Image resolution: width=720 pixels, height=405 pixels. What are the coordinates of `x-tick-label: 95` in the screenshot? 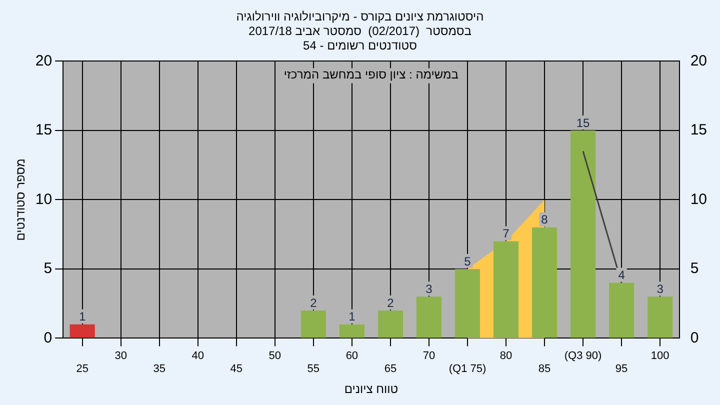 It's located at (621, 369).